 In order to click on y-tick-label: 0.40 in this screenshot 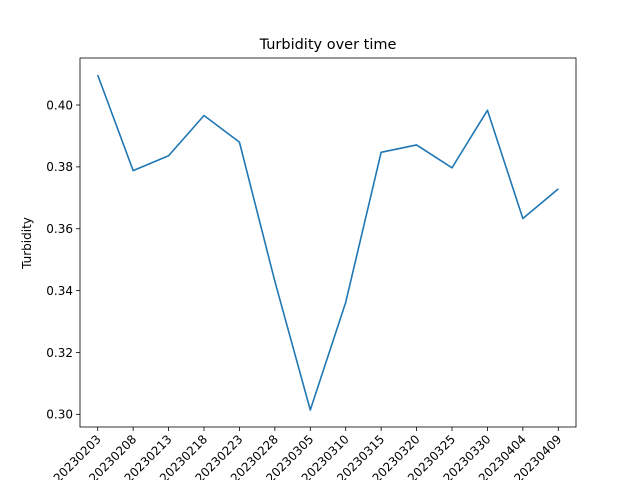, I will do `click(59, 105)`.